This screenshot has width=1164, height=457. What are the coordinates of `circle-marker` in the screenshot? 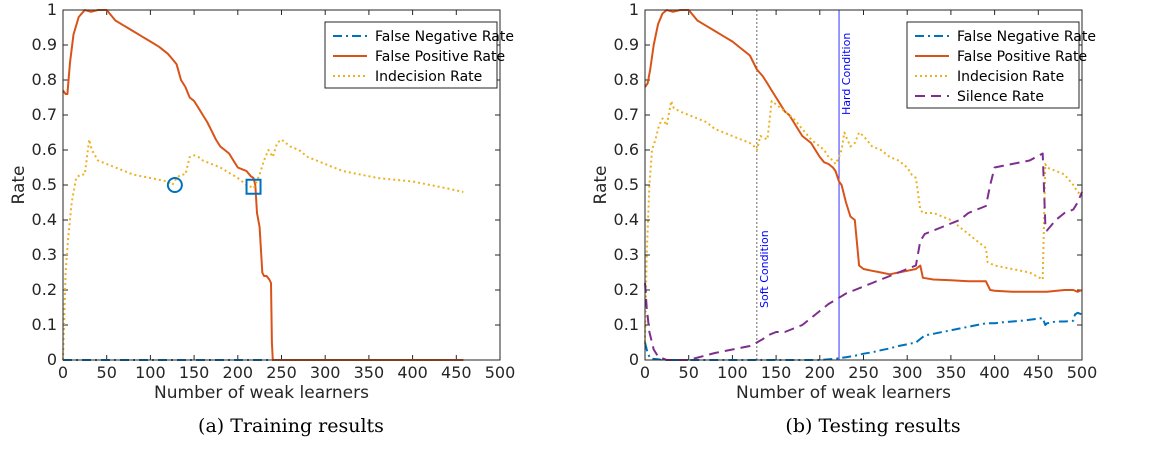 It's located at (174, 185).